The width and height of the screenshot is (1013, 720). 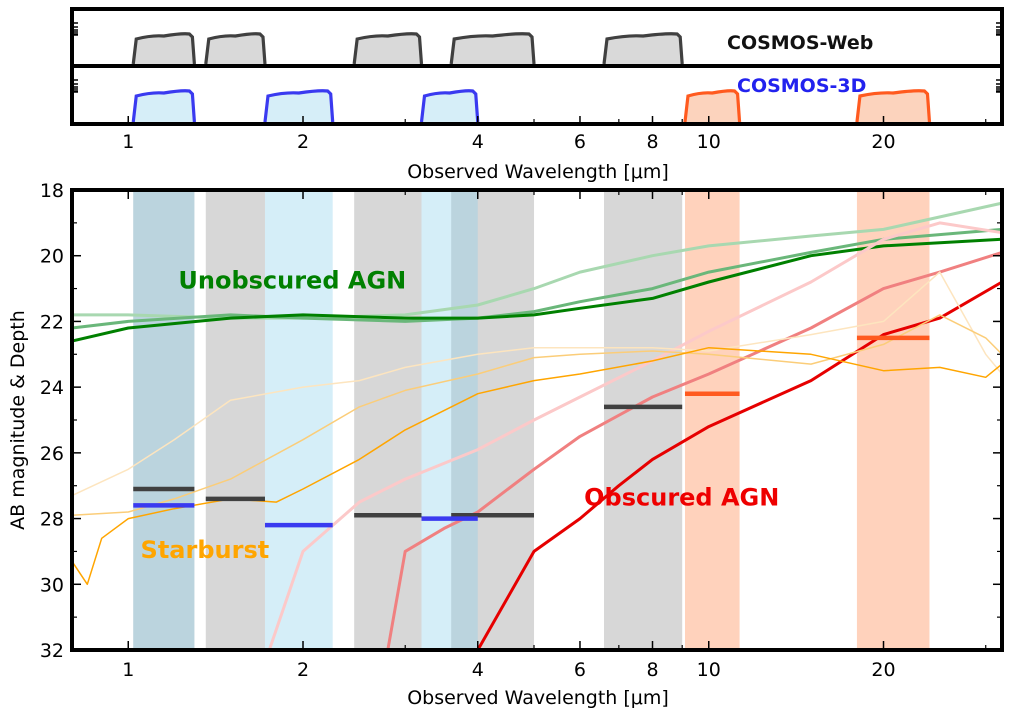 What do you see at coordinates (478, 670) in the screenshot?
I see `x-tick-label: 4` at bounding box center [478, 670].